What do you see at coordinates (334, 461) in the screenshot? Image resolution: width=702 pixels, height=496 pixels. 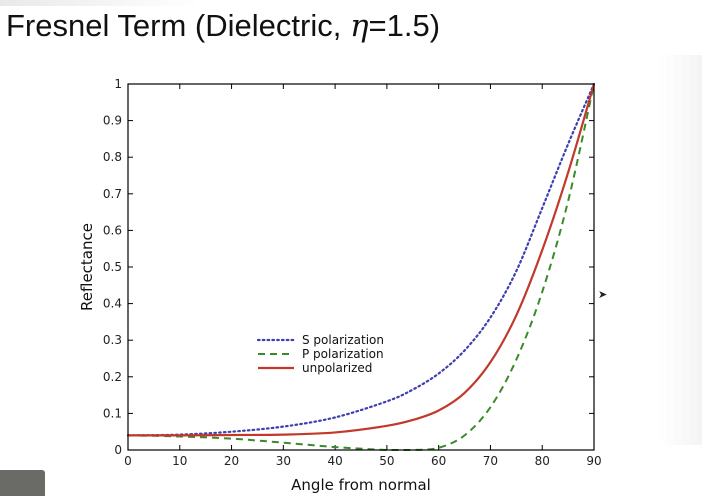 I see `x-tick-label: 40` at bounding box center [334, 461].